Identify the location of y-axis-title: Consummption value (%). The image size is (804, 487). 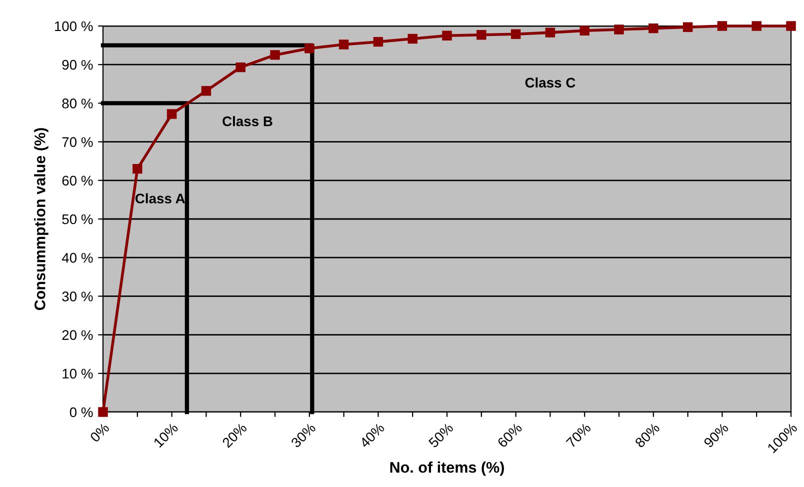
(41, 219).